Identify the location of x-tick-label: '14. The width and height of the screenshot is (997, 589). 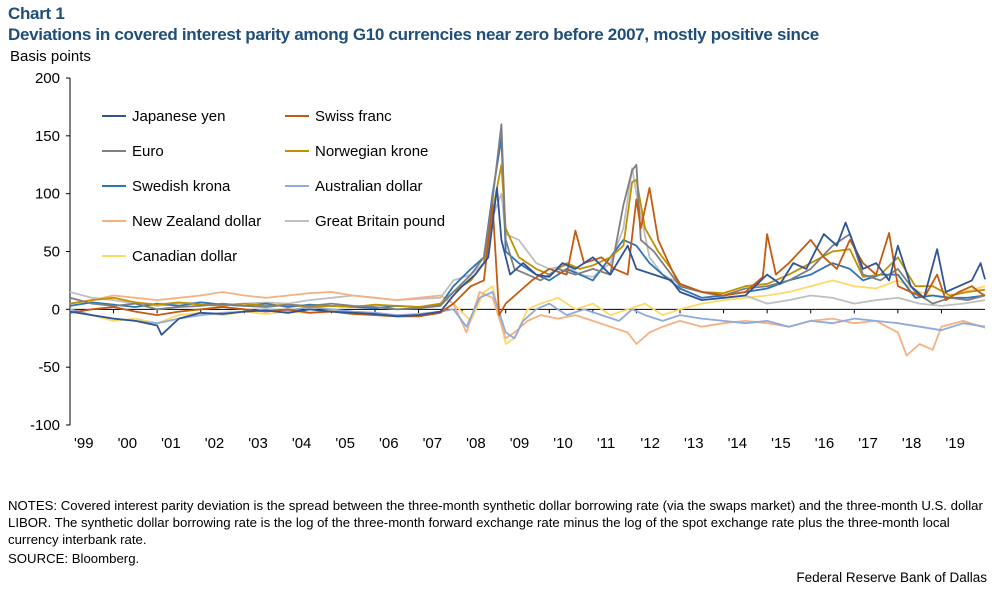
(738, 443).